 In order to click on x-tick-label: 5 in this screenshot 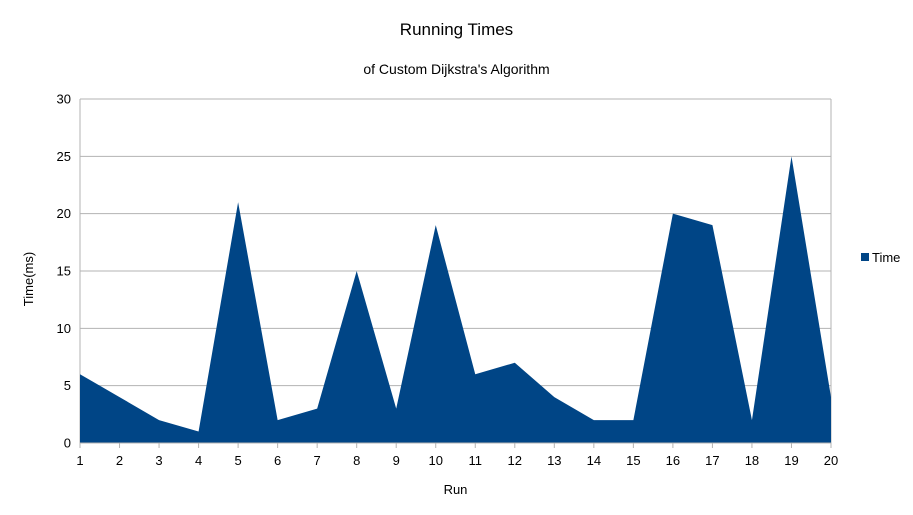, I will do `click(237, 460)`.